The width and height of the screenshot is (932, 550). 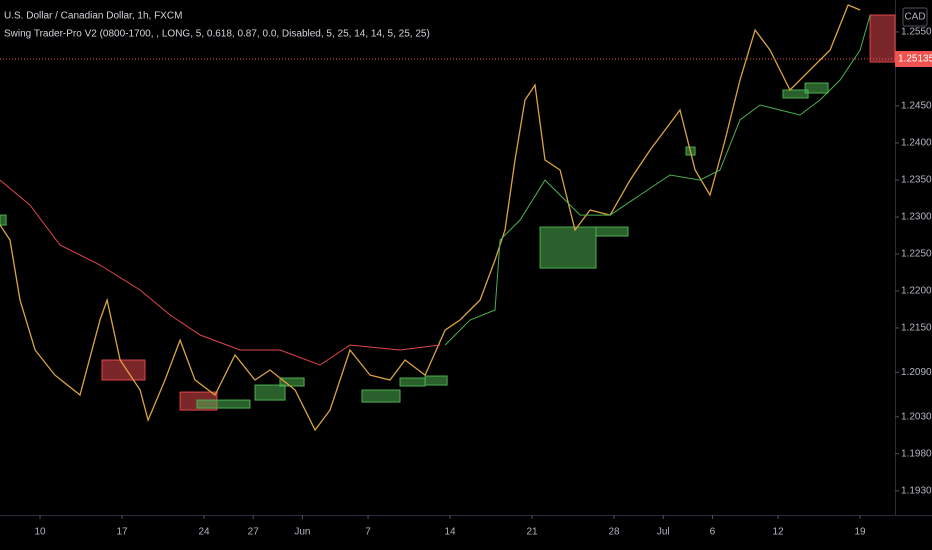 I want to click on x-tick-label: 7, so click(x=368, y=532).